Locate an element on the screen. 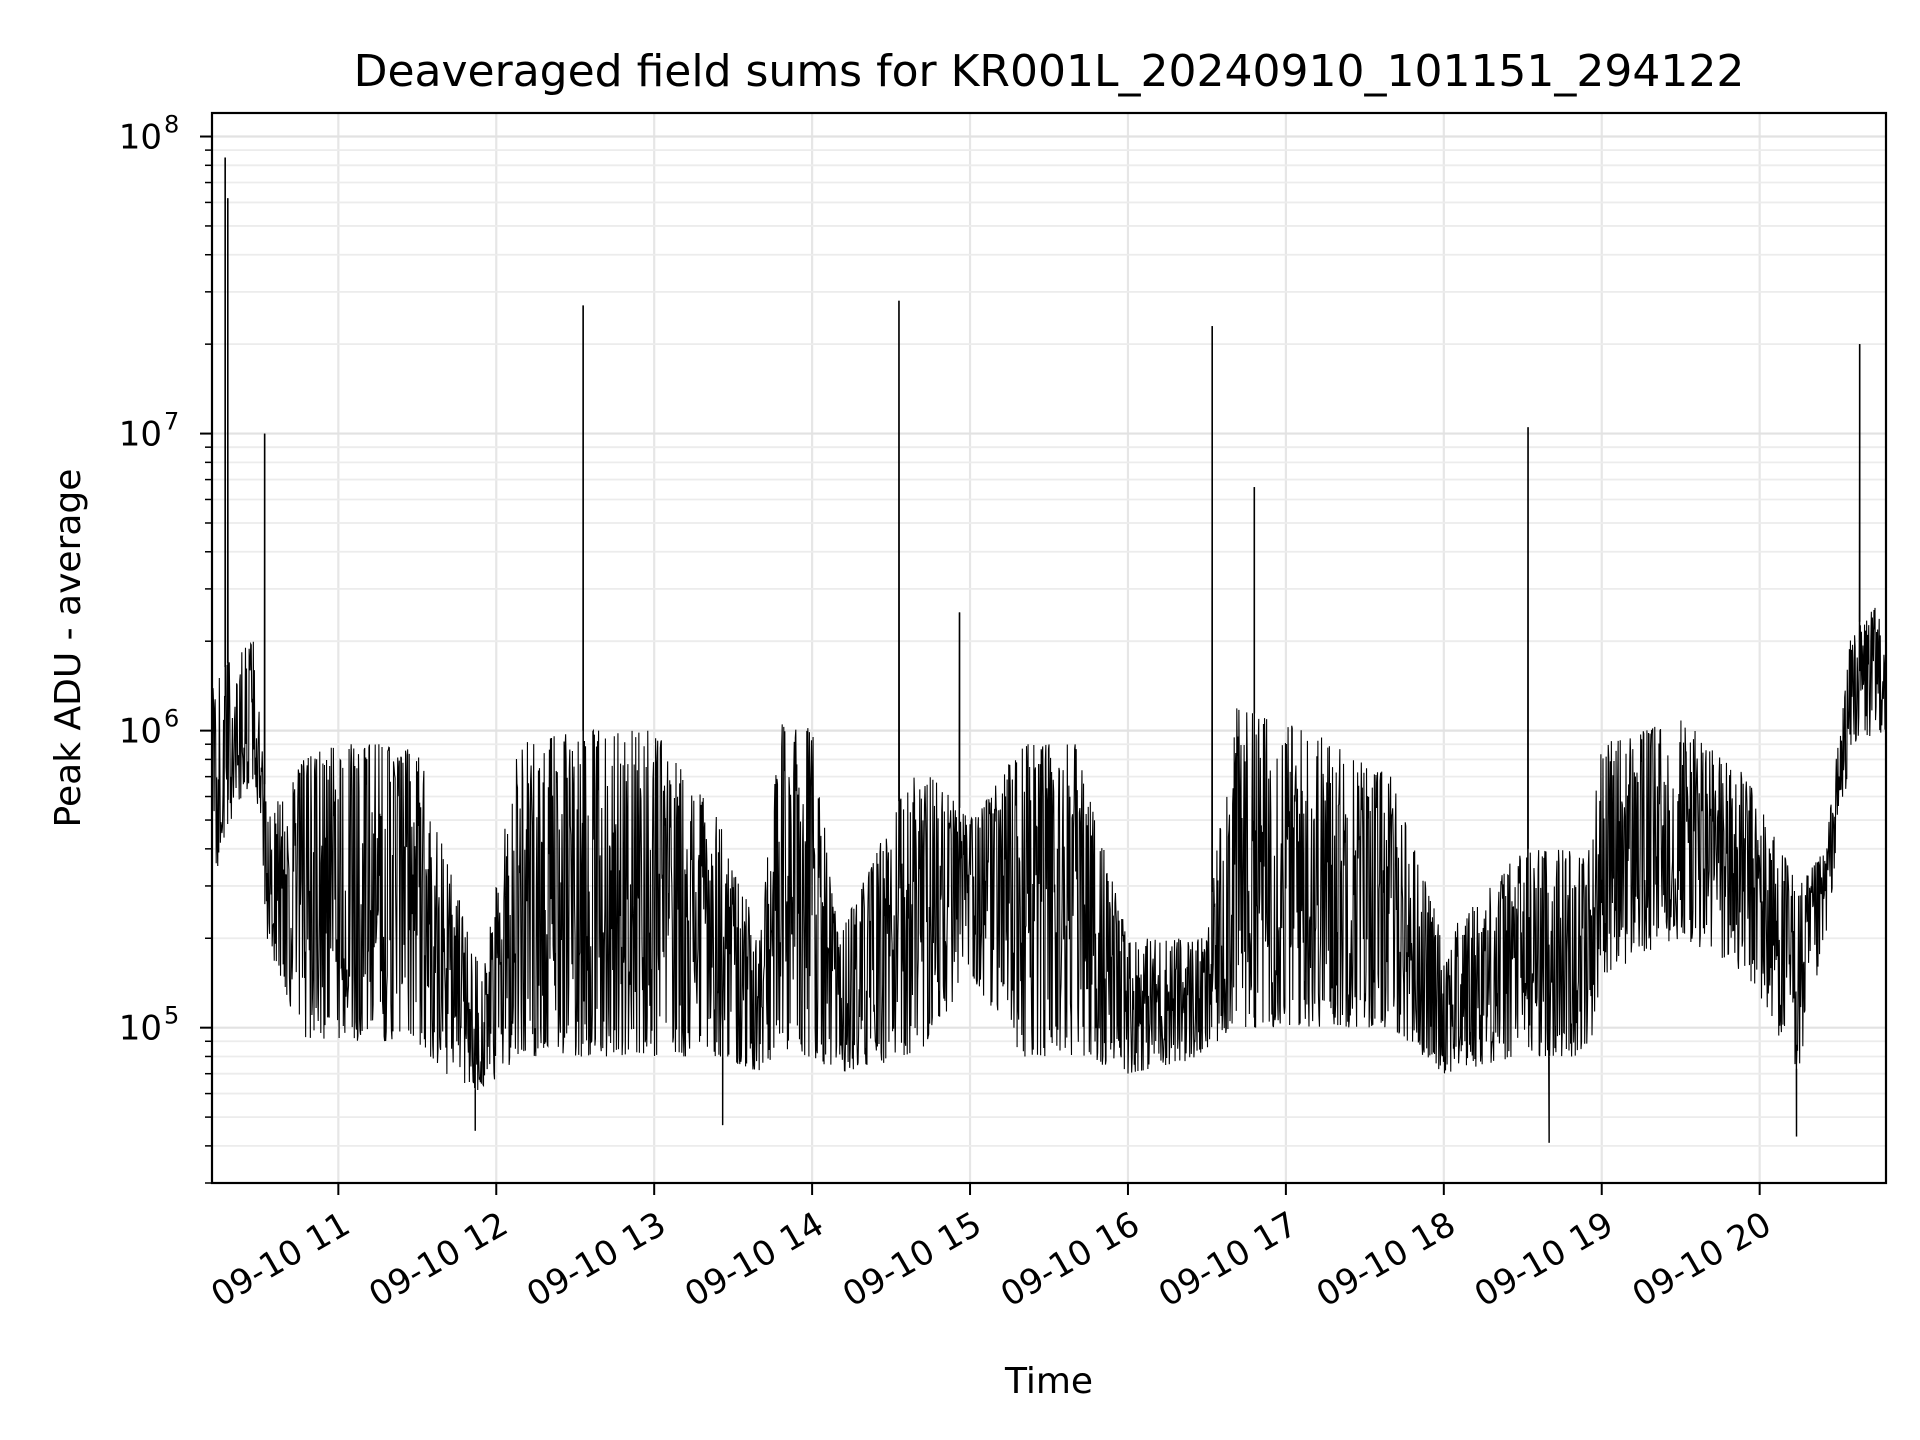 The image size is (1920, 1440). x-axis-title: Time is located at coordinates (1048, 1381).